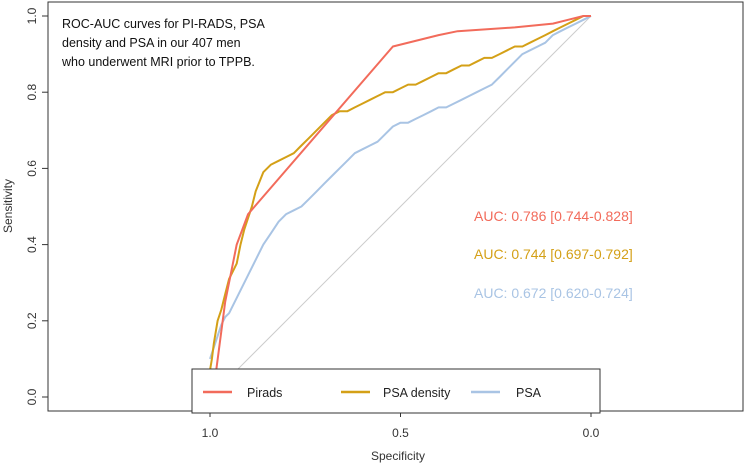 The width and height of the screenshot is (750, 465). Describe the element at coordinates (553, 254) in the screenshot. I see `auc-label-psa-density: AUC: 0.744 [0.697-0.792]` at that location.